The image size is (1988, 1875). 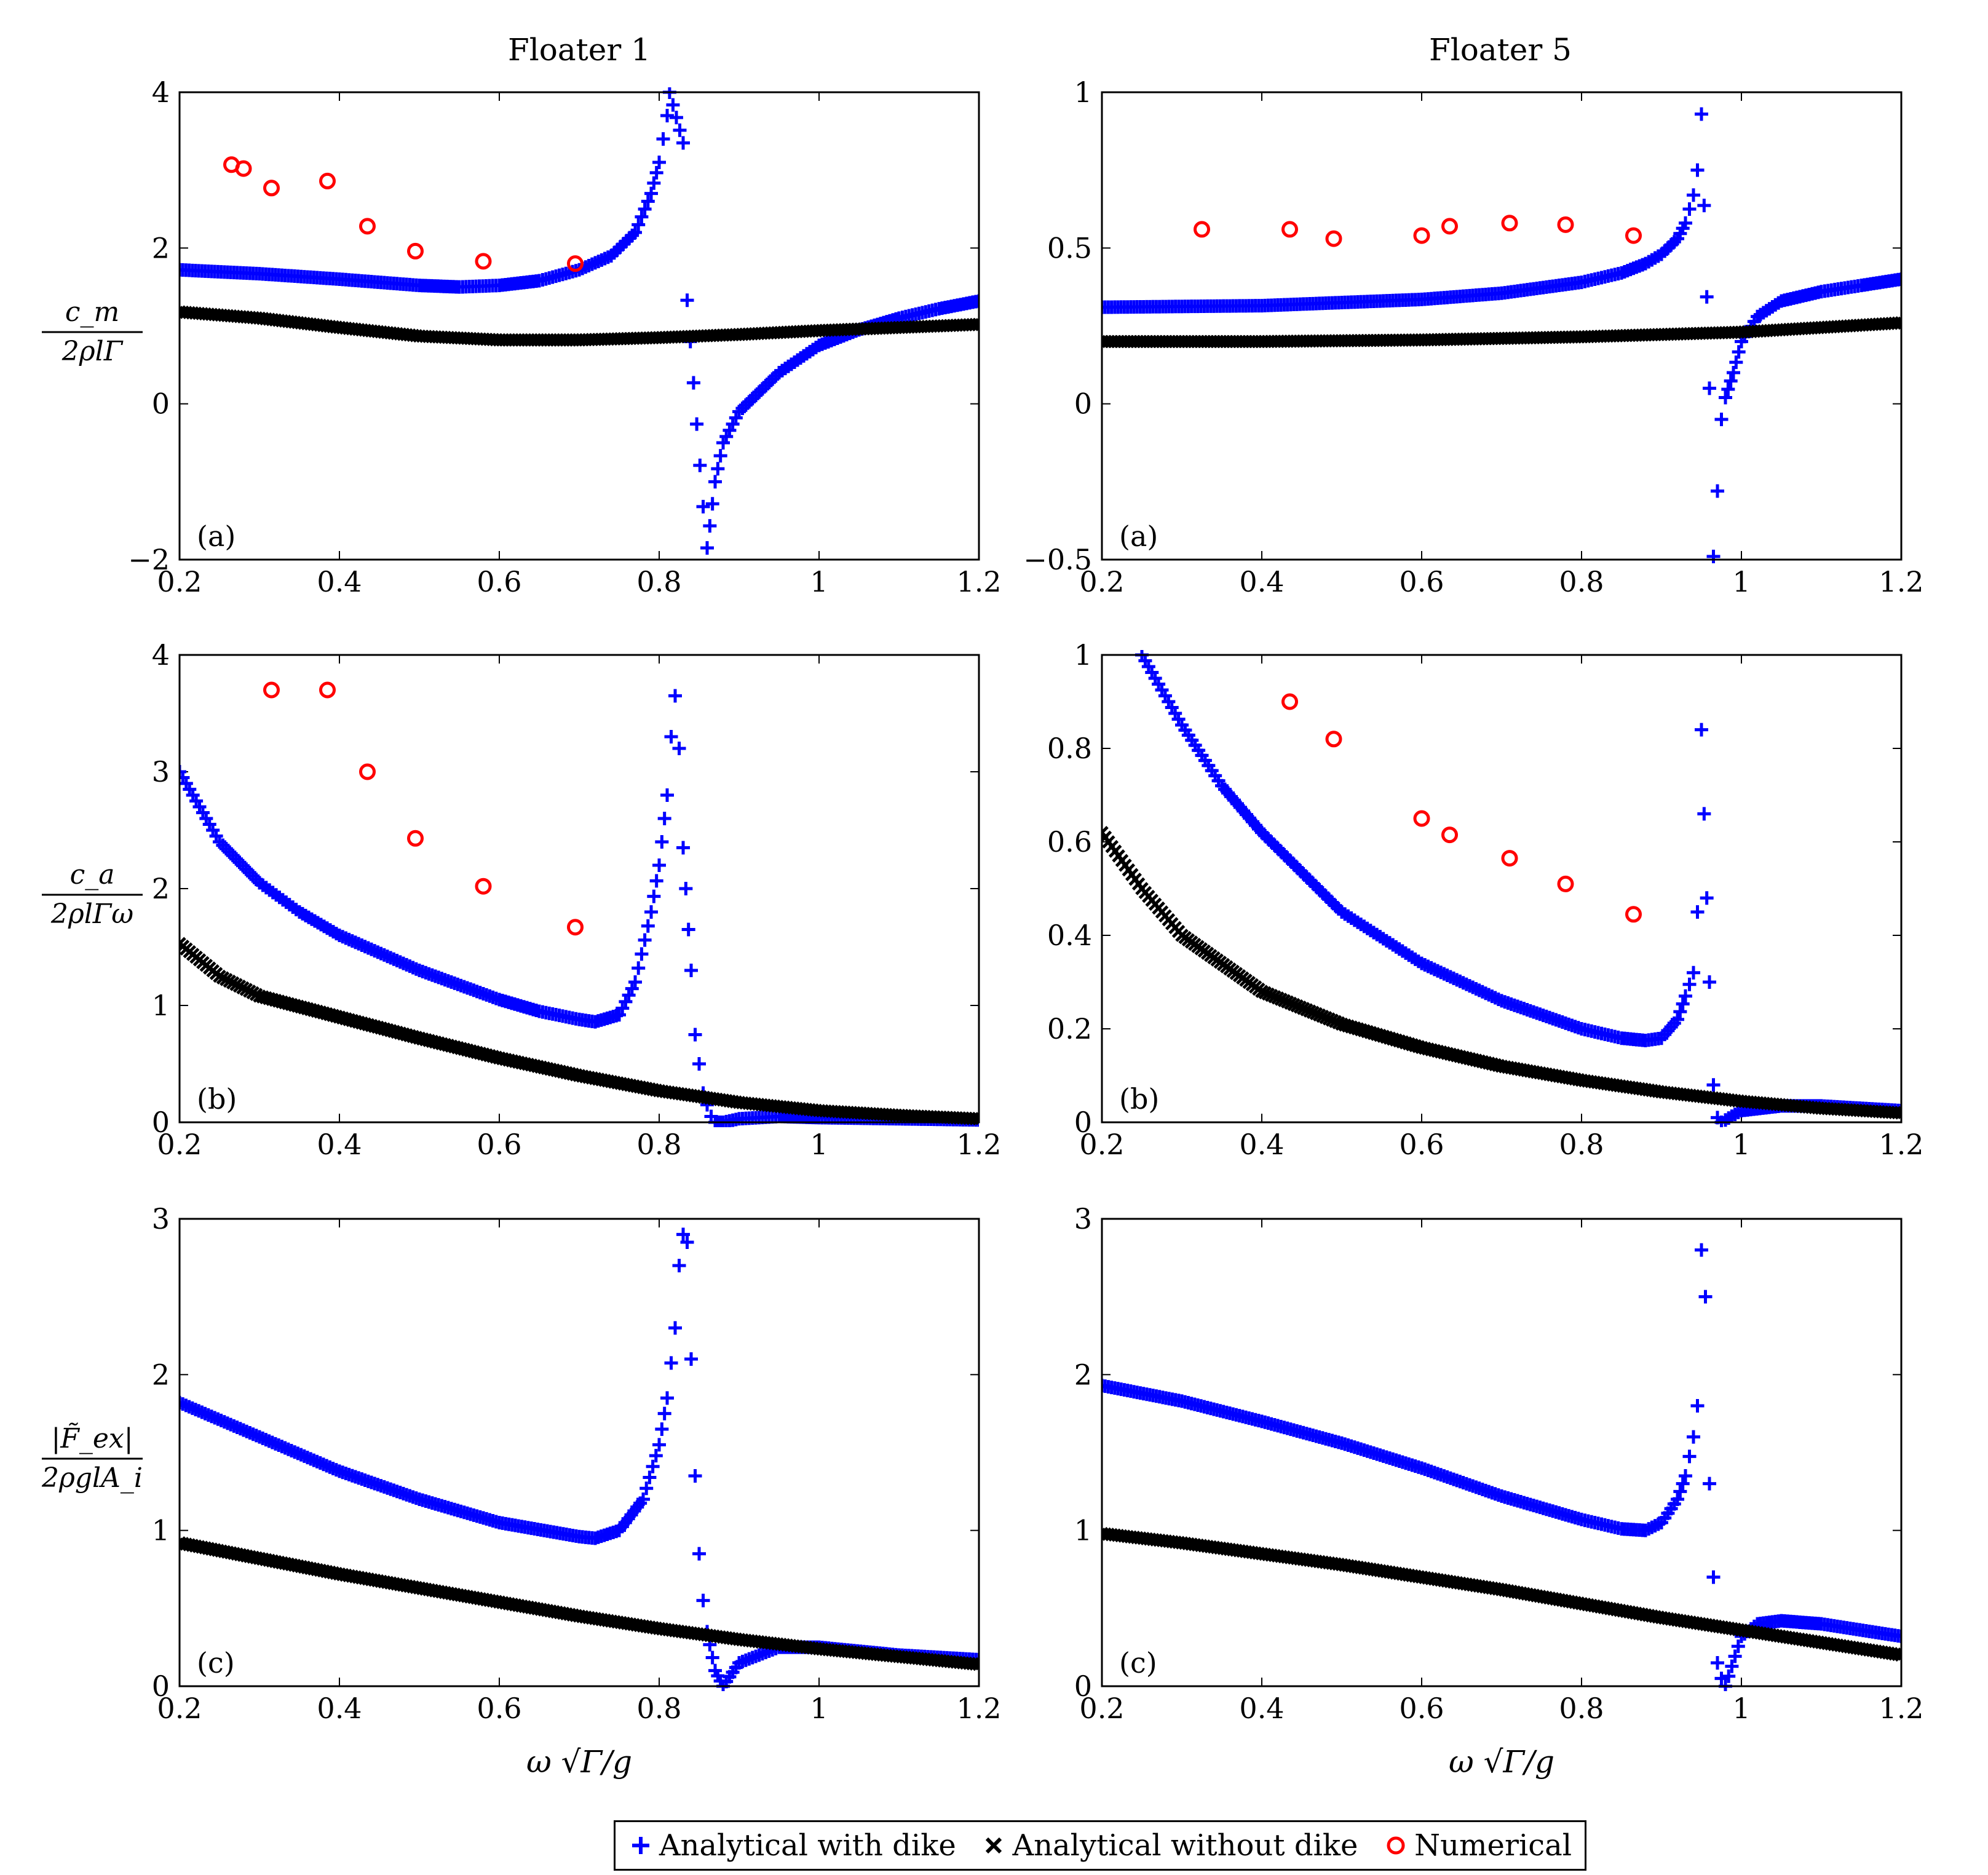 What do you see at coordinates (579, 50) in the screenshot?
I see `column-title-floater-1: Floater 1` at bounding box center [579, 50].